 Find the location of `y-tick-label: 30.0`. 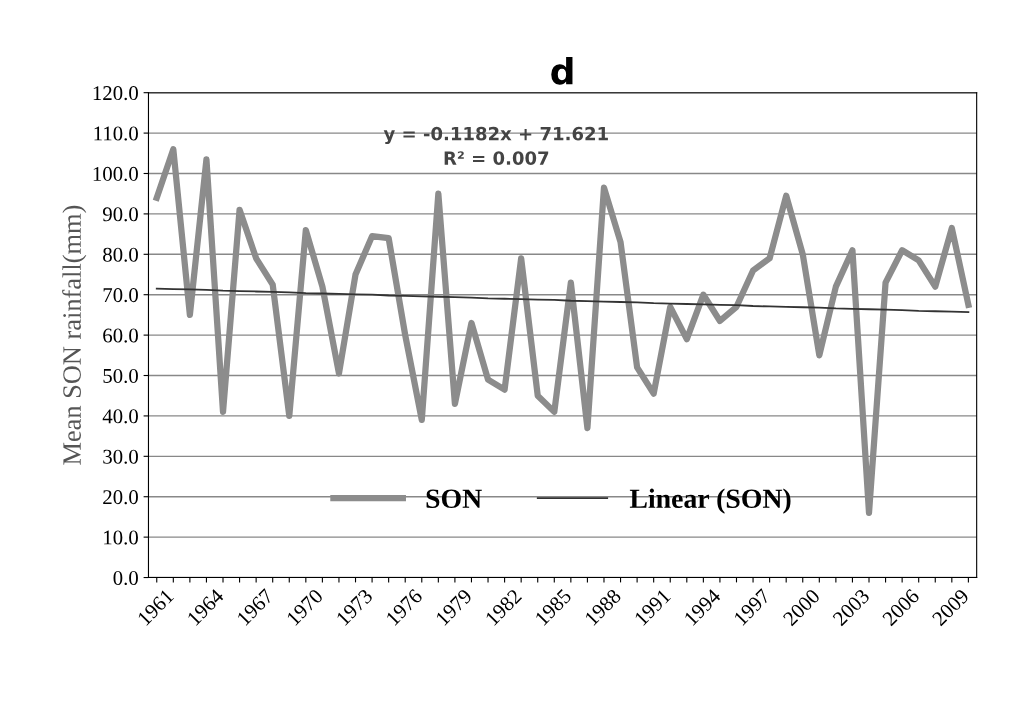

y-tick-label: 30.0 is located at coordinates (120, 456).